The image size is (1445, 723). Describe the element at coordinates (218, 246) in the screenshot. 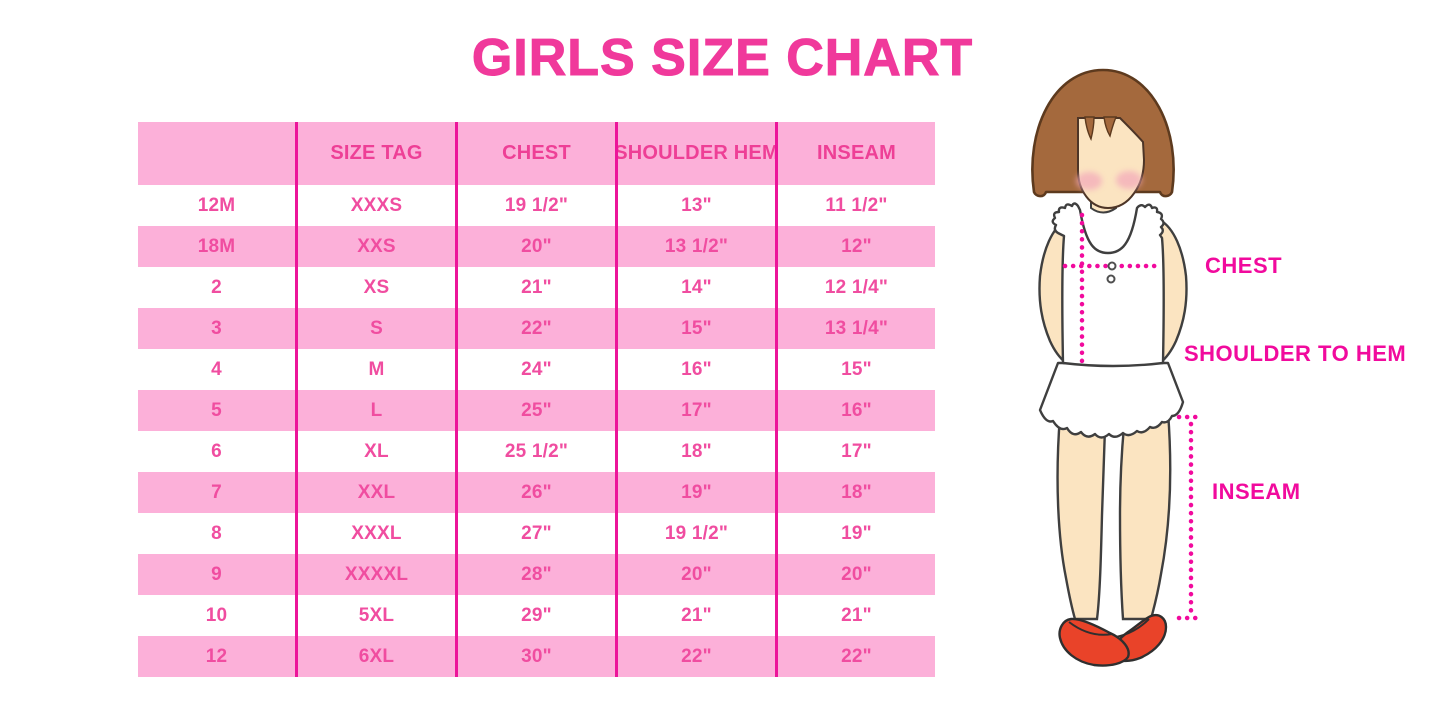

I see `size-cell: 18M` at that location.